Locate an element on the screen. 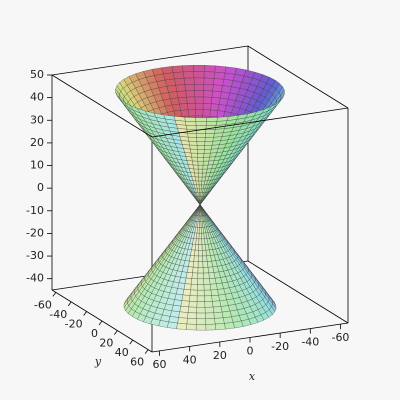  y-tick-label: 0 is located at coordinates (94, 333).